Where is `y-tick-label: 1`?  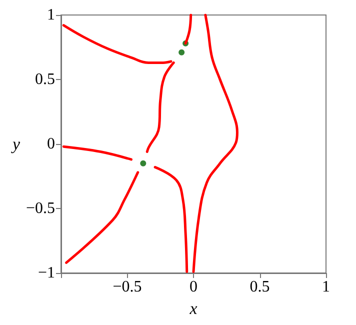
y-tick-label: 1 is located at coordinates (51, 15).